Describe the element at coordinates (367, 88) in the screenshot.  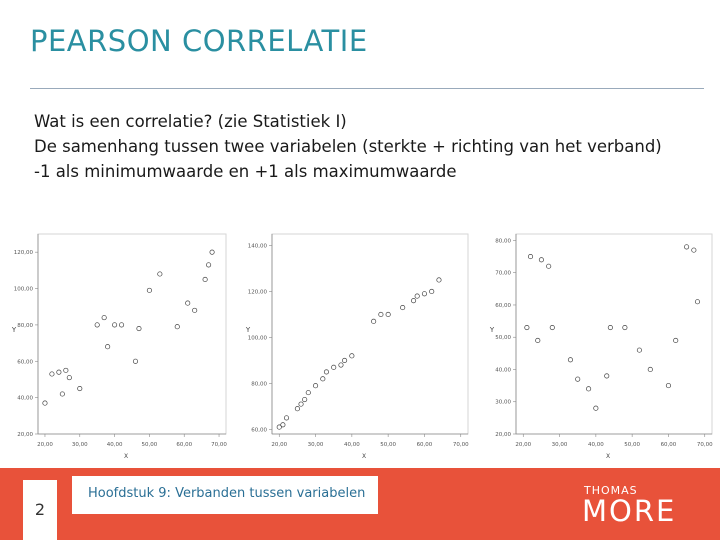
I see `title-divider` at that location.